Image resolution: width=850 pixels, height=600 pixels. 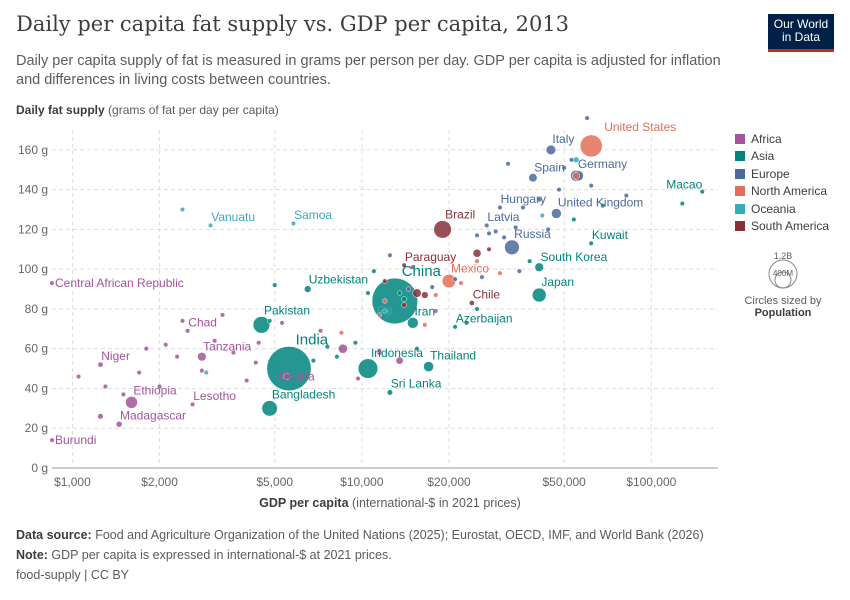 What do you see at coordinates (274, 482) in the screenshot?
I see `x-tick-label: $5,000` at bounding box center [274, 482].